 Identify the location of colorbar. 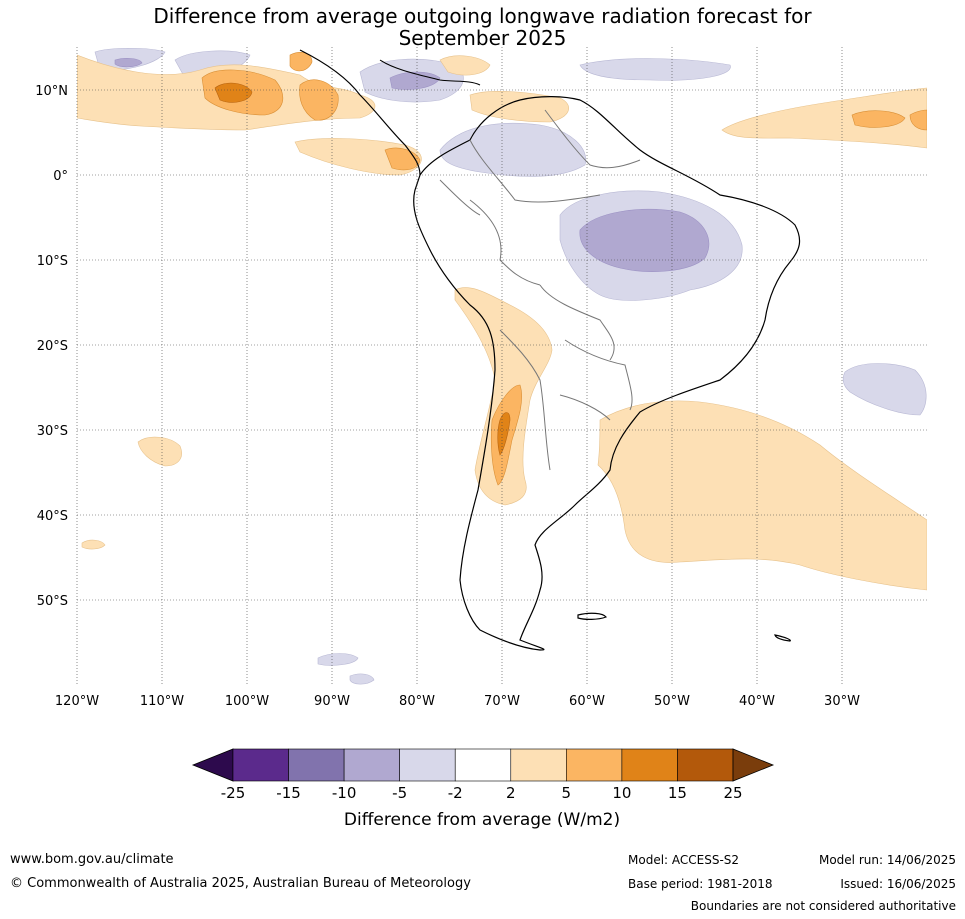
(483, 765).